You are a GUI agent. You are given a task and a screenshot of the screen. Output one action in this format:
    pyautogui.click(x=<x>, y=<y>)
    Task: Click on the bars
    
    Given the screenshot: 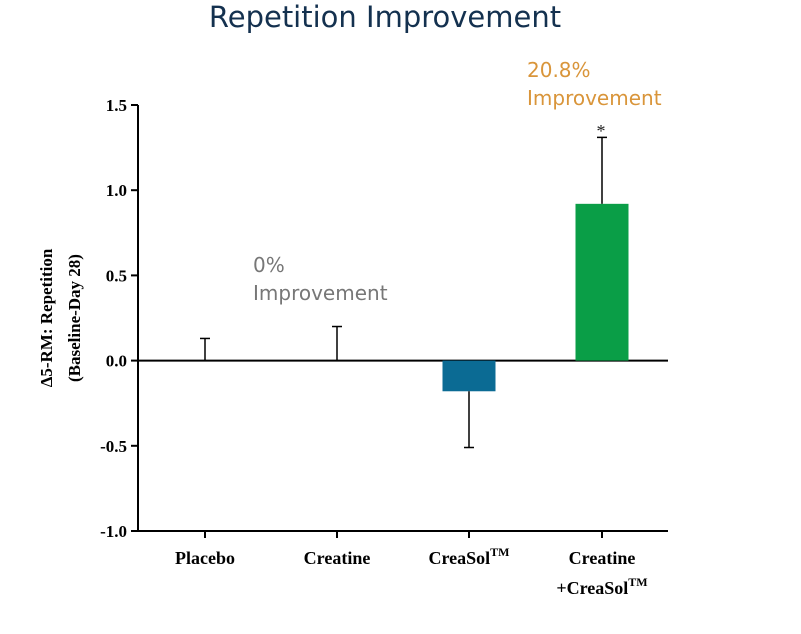 What is the action you would take?
    pyautogui.click(x=535, y=297)
    